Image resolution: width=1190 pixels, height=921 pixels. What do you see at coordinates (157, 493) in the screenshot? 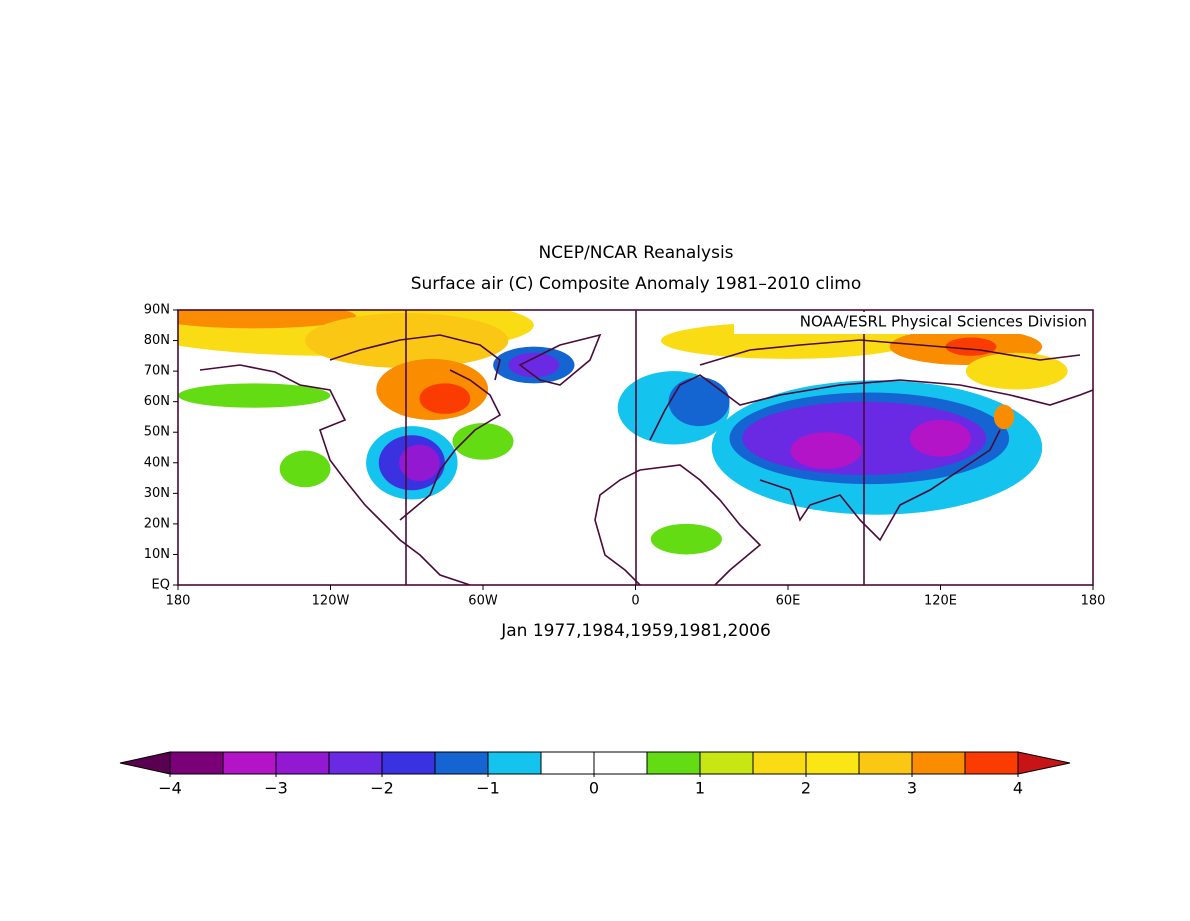
I see `y-tick-label: 30N` at bounding box center [157, 493].